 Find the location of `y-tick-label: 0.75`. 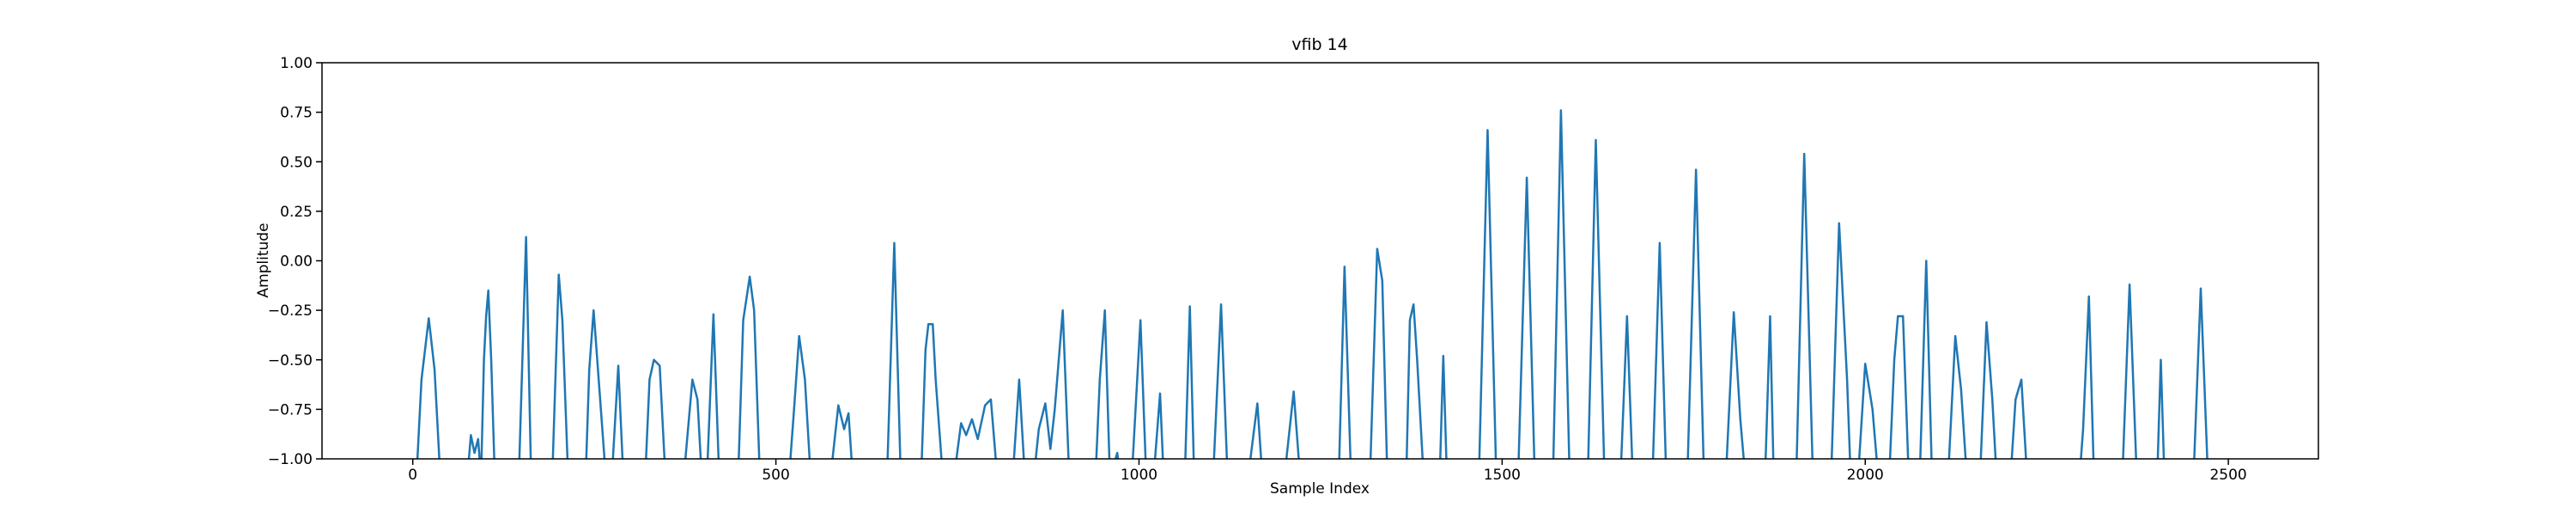

y-tick-label: 0.75 is located at coordinates (296, 113).